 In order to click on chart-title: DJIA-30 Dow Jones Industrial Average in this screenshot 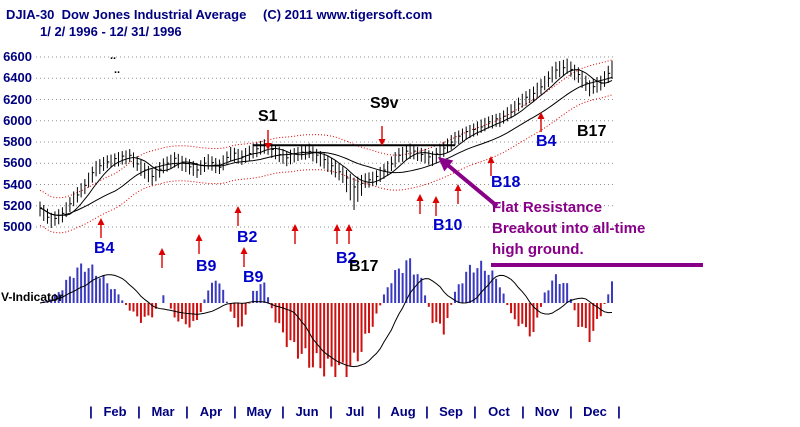, I will do `click(126, 14)`.